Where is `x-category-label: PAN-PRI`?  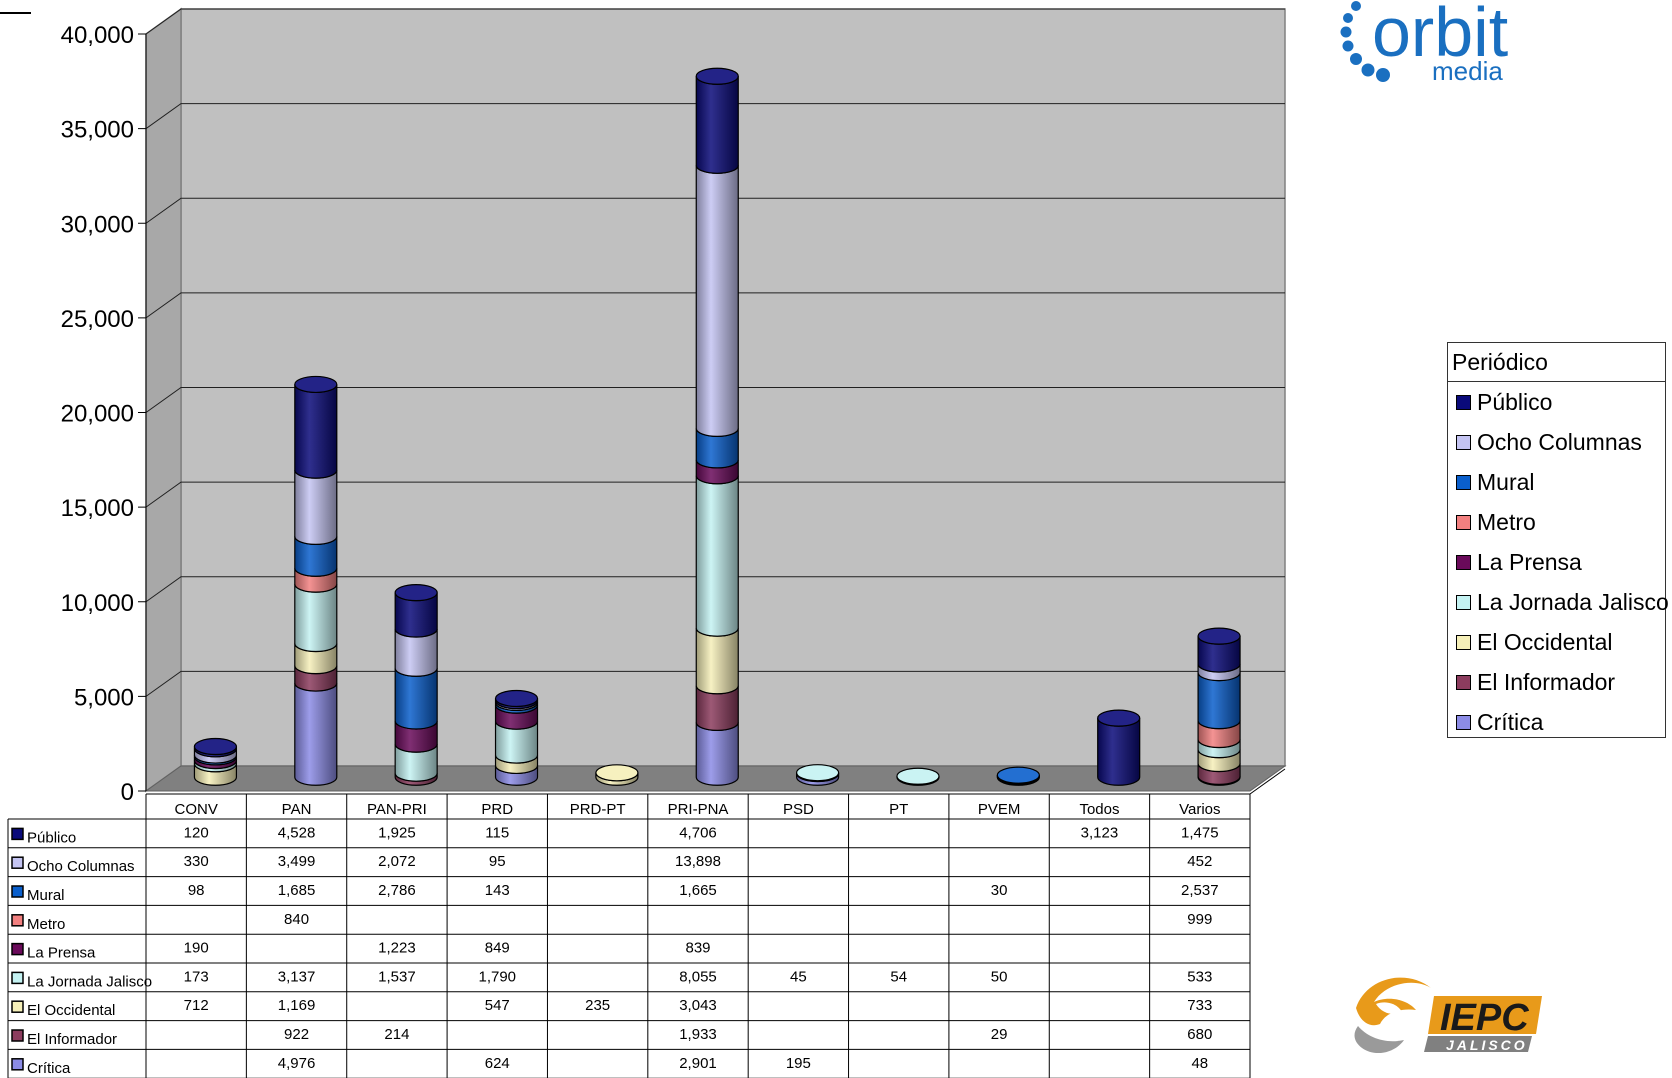 x-category-label: PAN-PRI is located at coordinates (397, 809).